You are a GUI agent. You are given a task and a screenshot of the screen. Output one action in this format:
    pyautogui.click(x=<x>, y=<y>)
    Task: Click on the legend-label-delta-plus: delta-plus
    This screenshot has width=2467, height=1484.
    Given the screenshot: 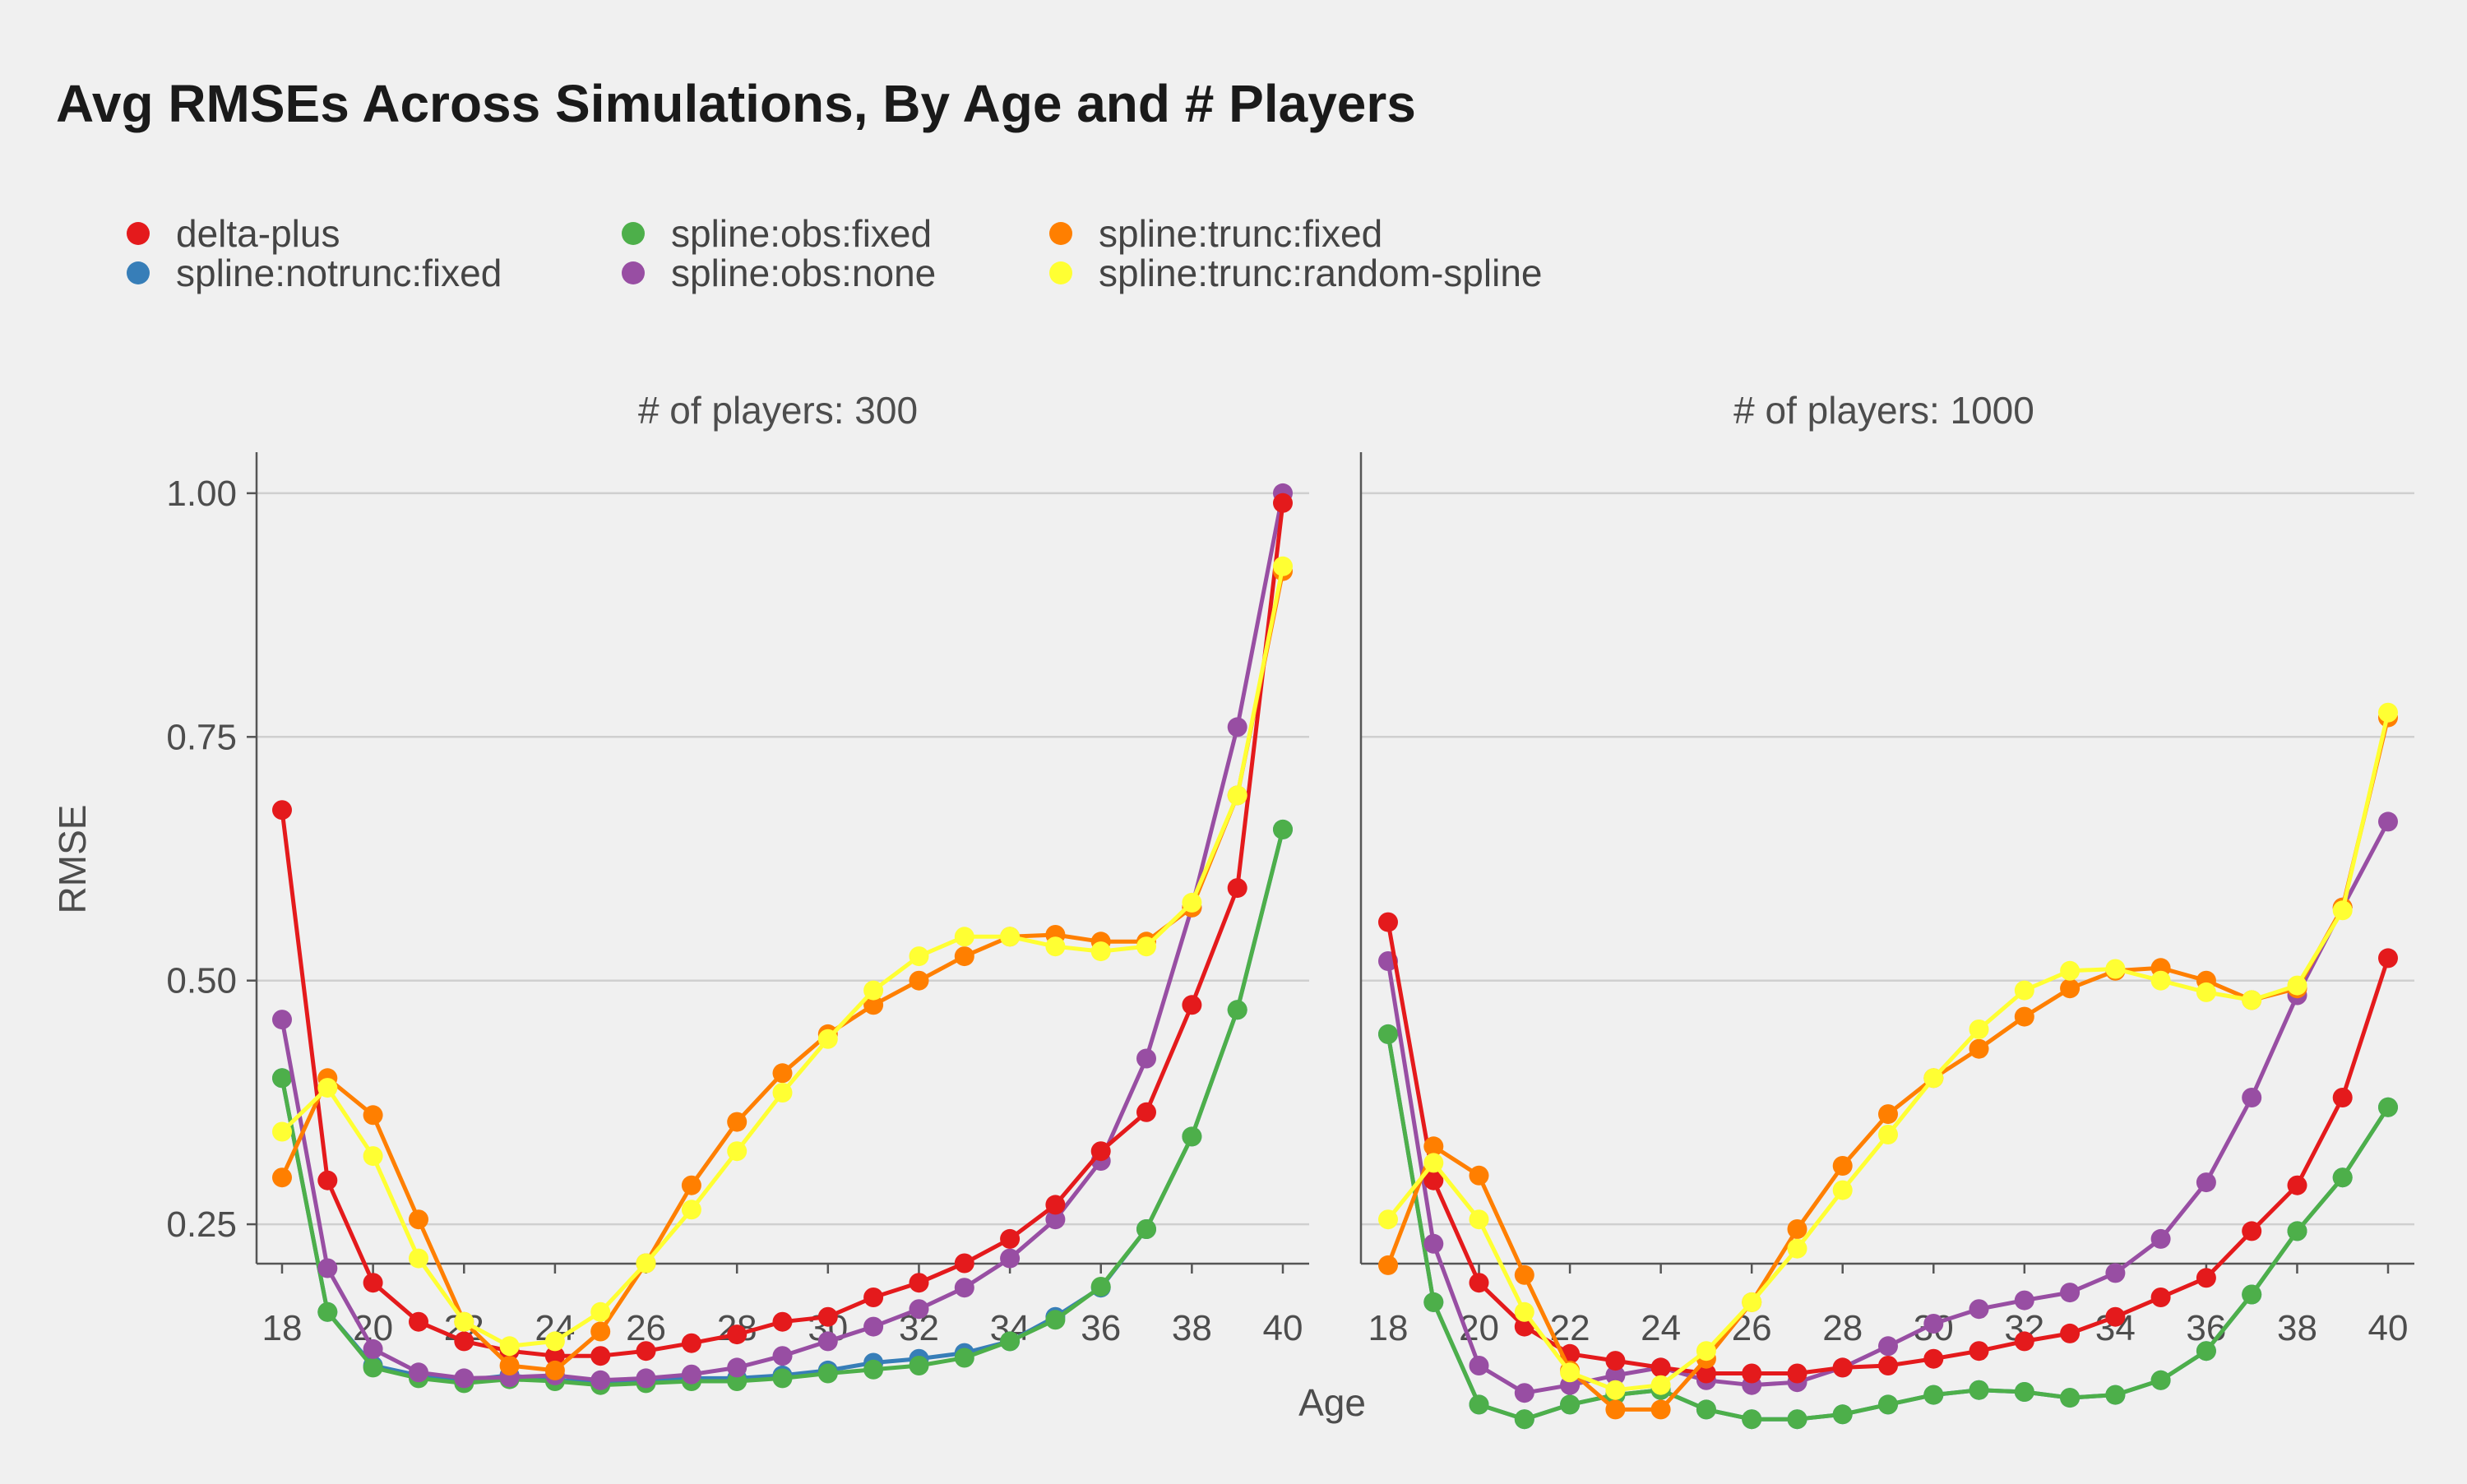 What is the action you would take?
    pyautogui.click(x=258, y=234)
    